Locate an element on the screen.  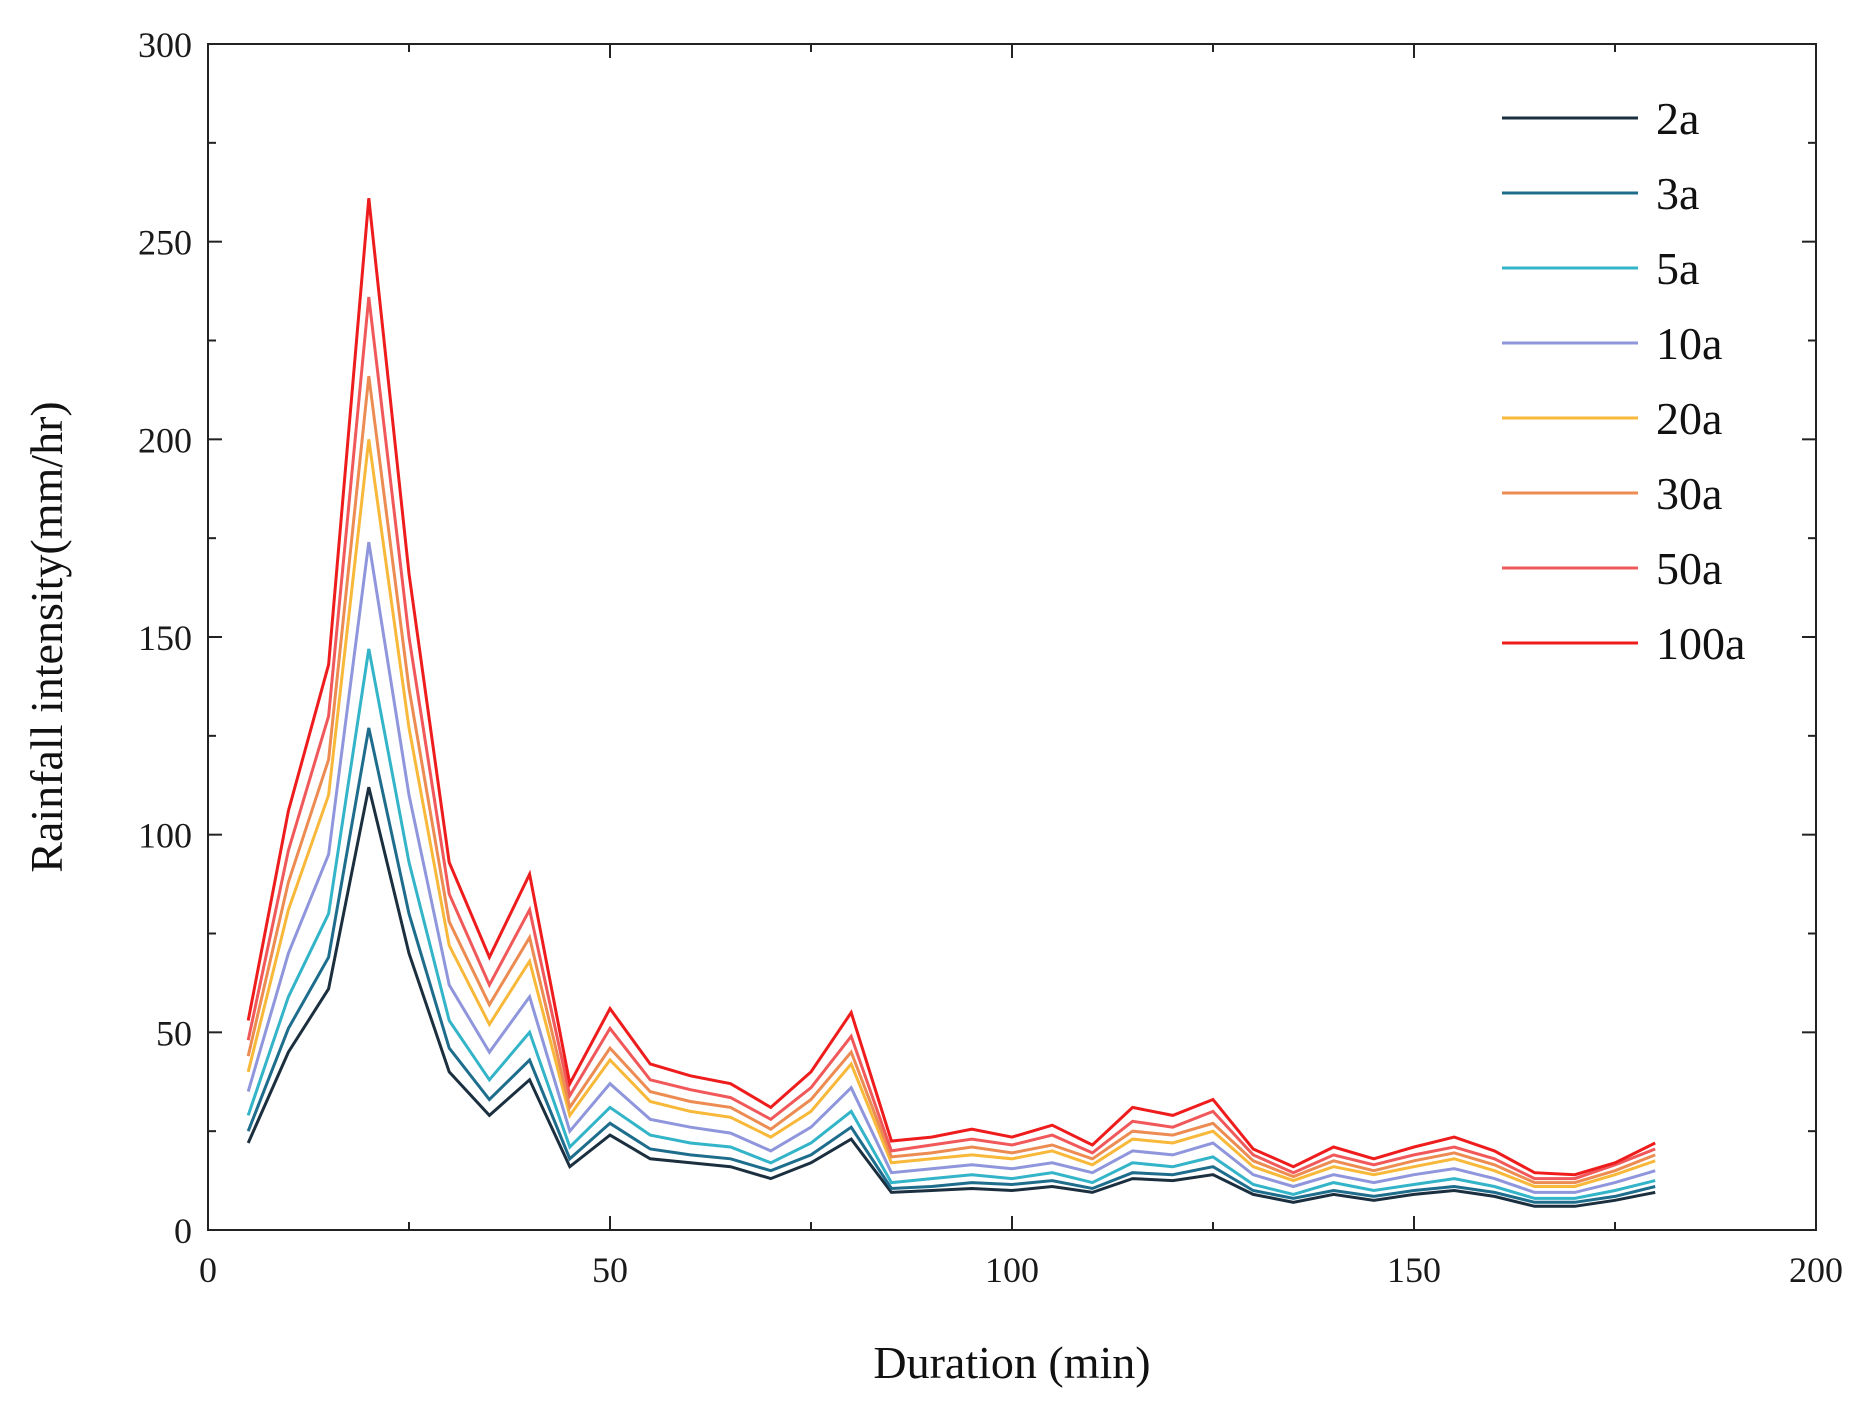
y-tick-label: 50 is located at coordinates (174, 1033).